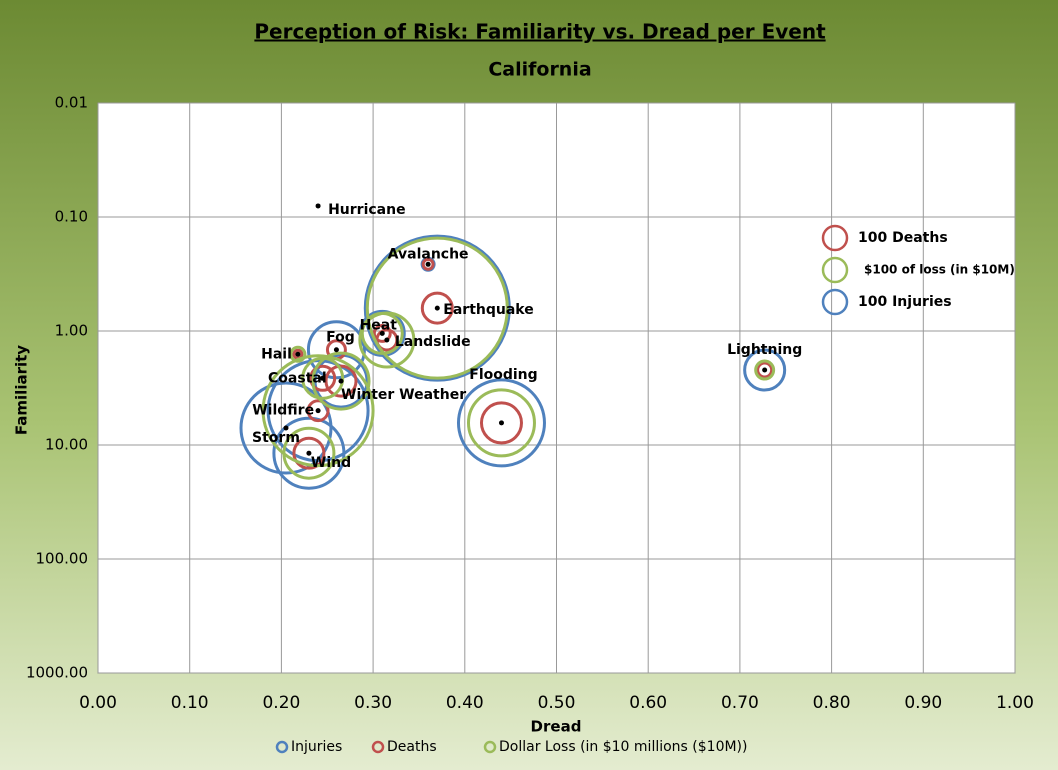 The height and width of the screenshot is (770, 1058). I want to click on point-label: Earthquake, so click(488, 310).